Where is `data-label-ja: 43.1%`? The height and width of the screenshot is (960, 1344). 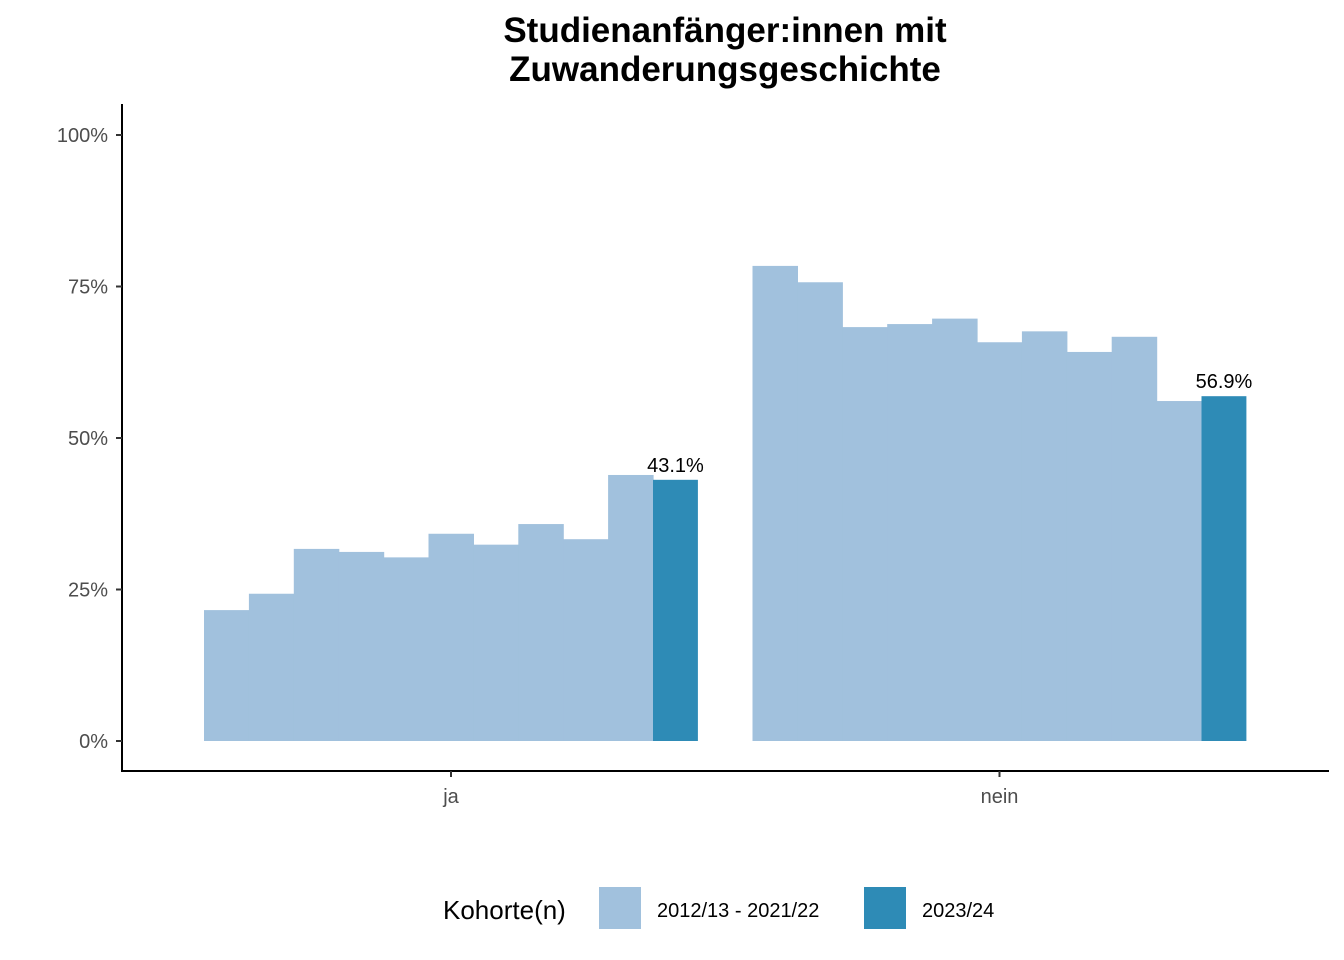
data-label-ja: 43.1% is located at coordinates (675, 466).